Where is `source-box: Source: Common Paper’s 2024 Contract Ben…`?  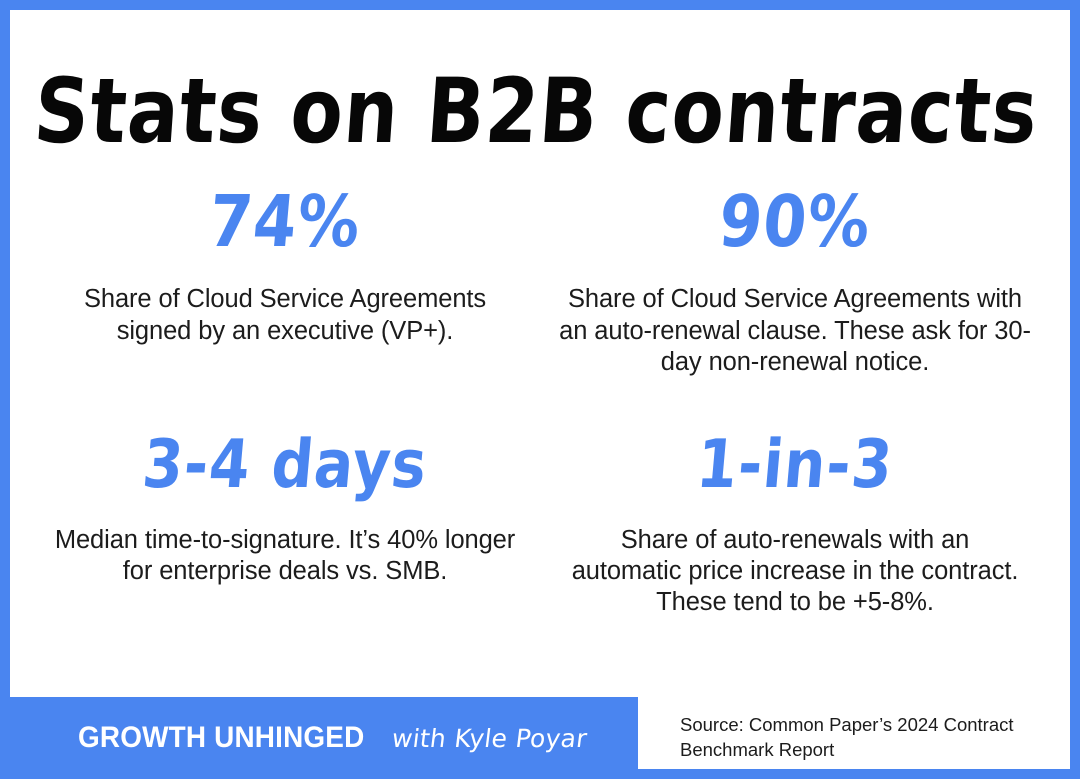 source-box: Source: Common Paper’s 2024 Contract Ben… is located at coordinates (854, 737).